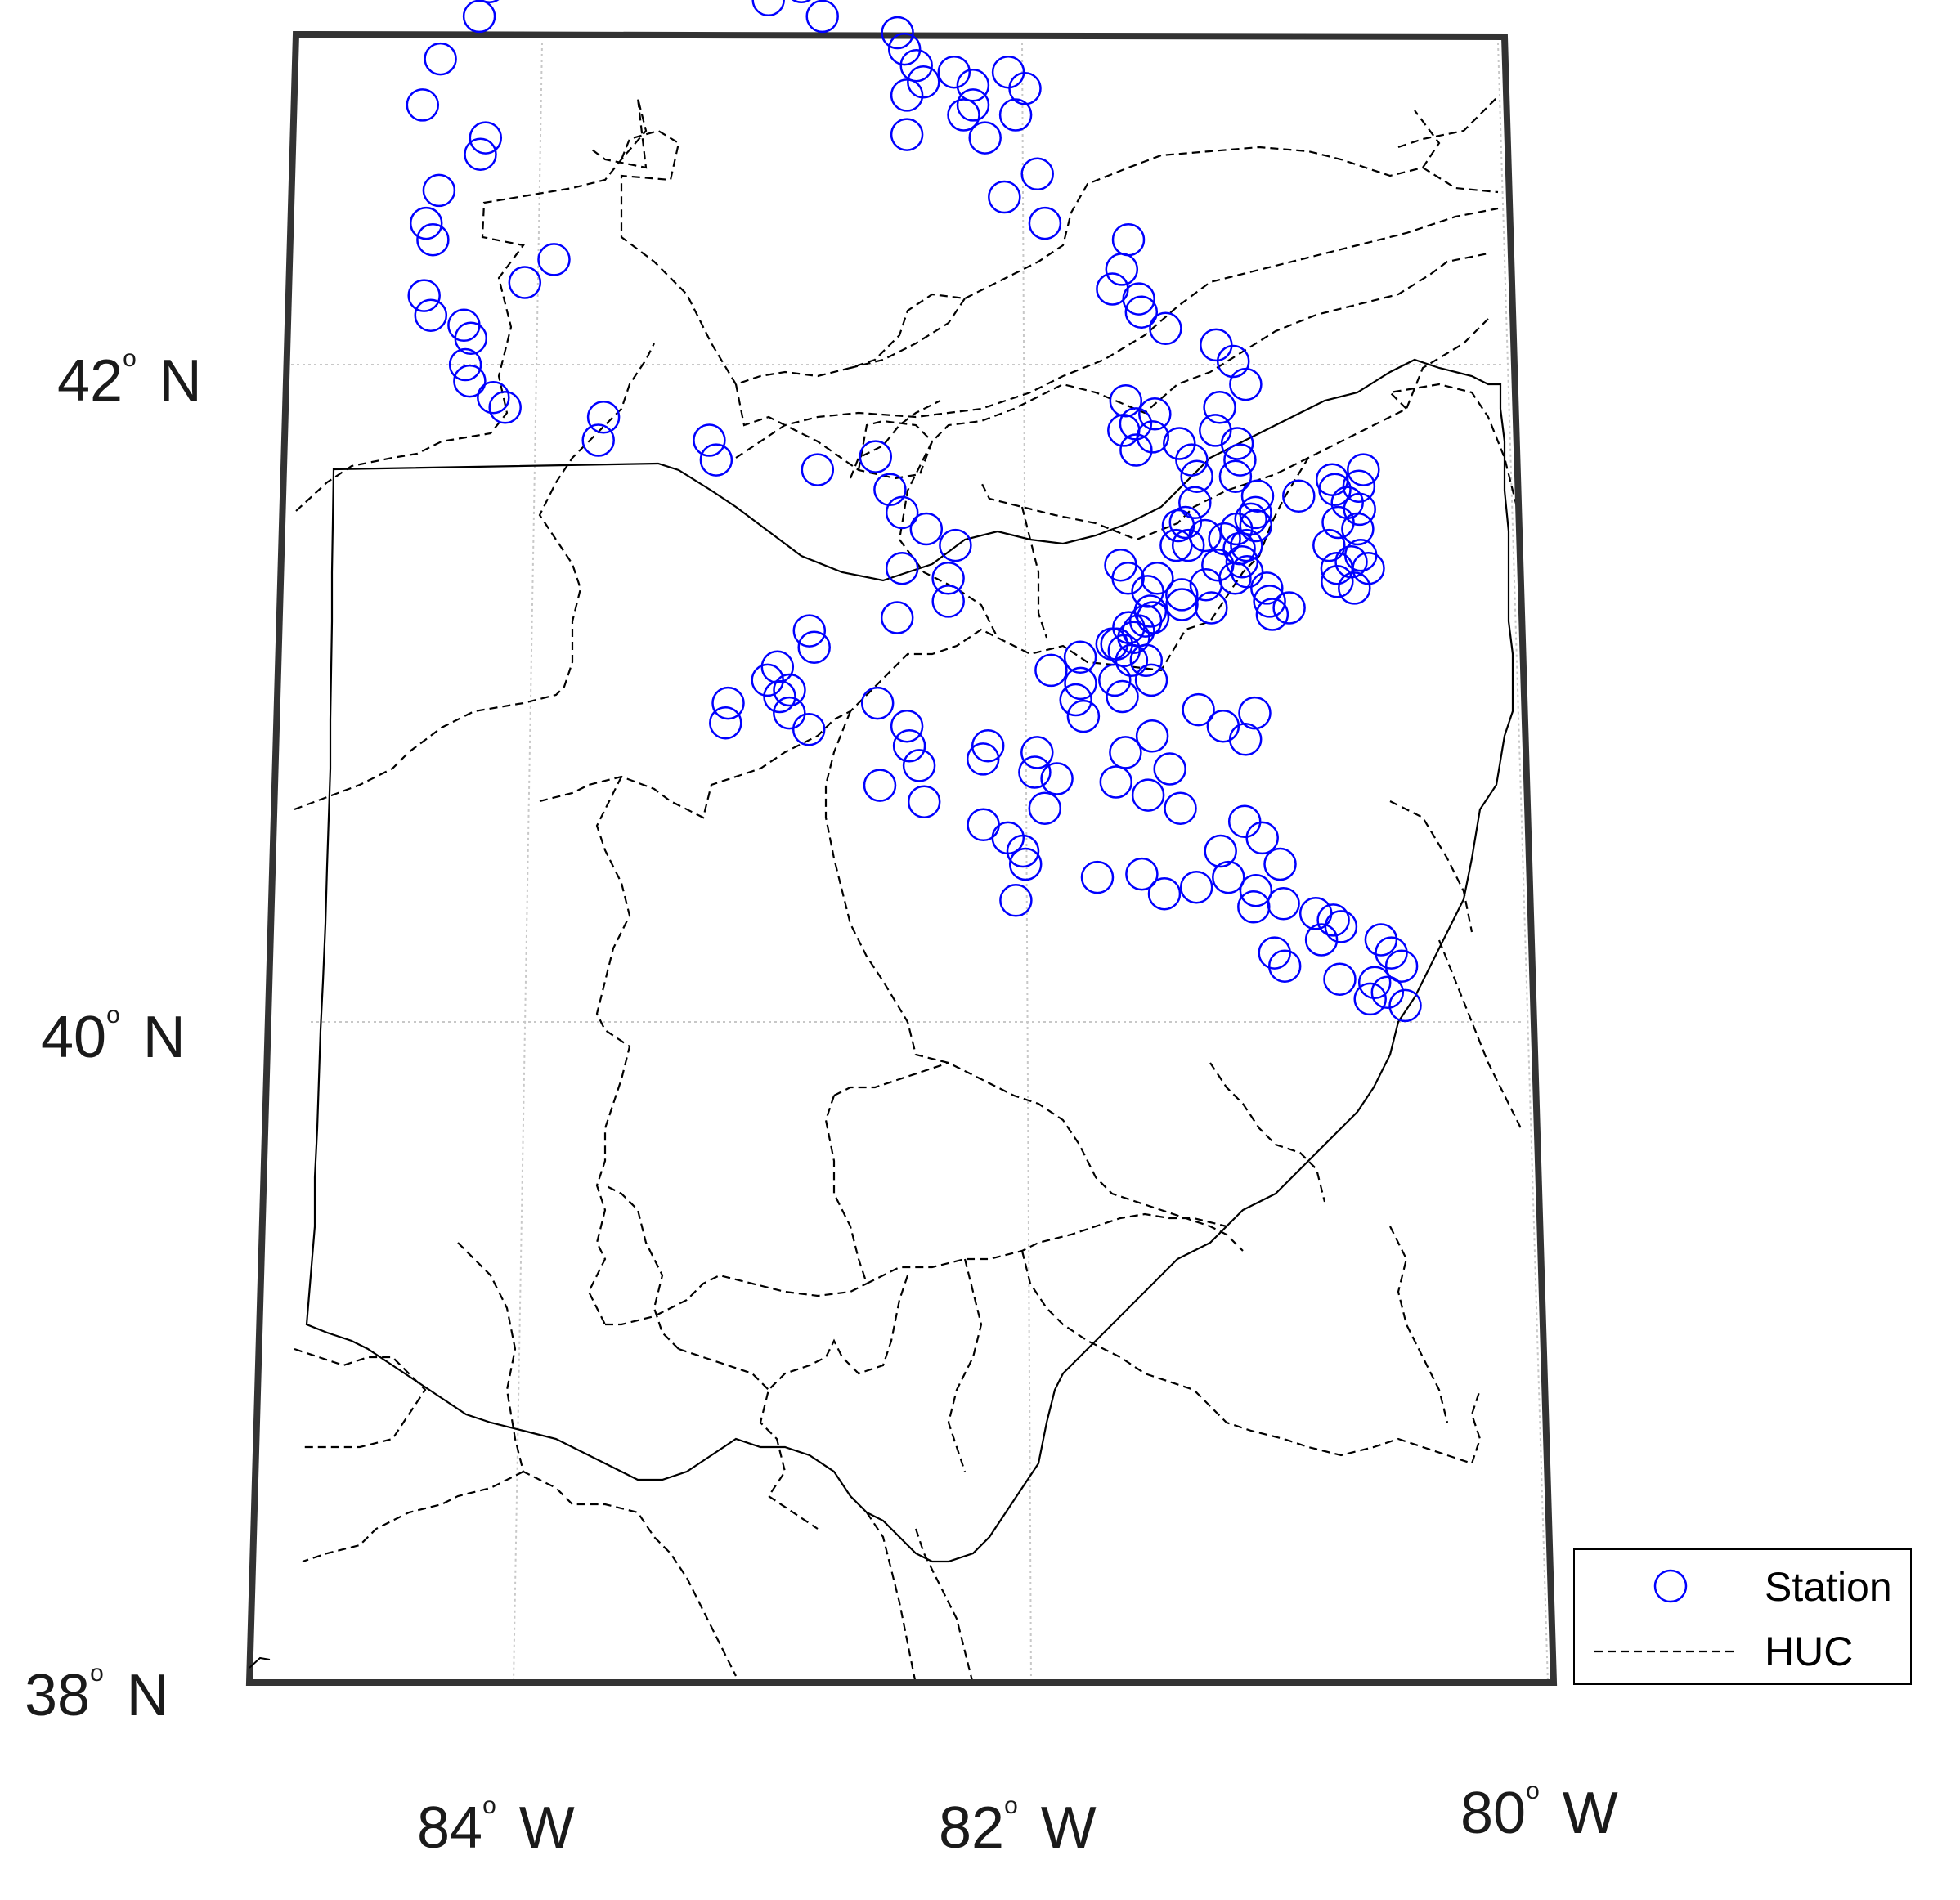 The image size is (1960, 1900). I want to click on lat-label-42: 42o N, so click(129, 379).